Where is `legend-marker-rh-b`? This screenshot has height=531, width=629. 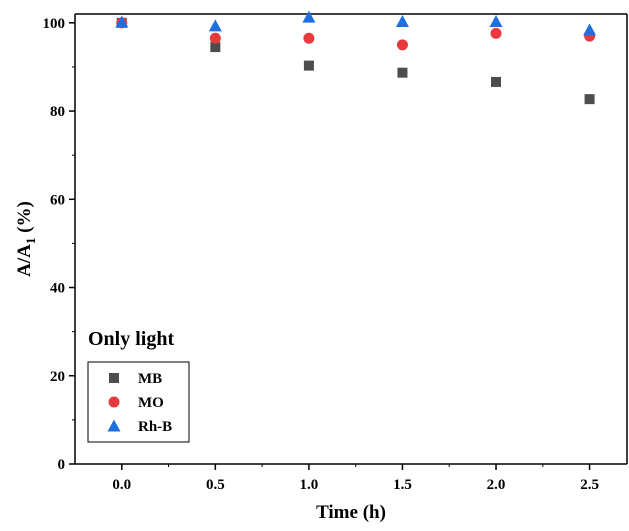
legend-marker-rh-b is located at coordinates (114, 425).